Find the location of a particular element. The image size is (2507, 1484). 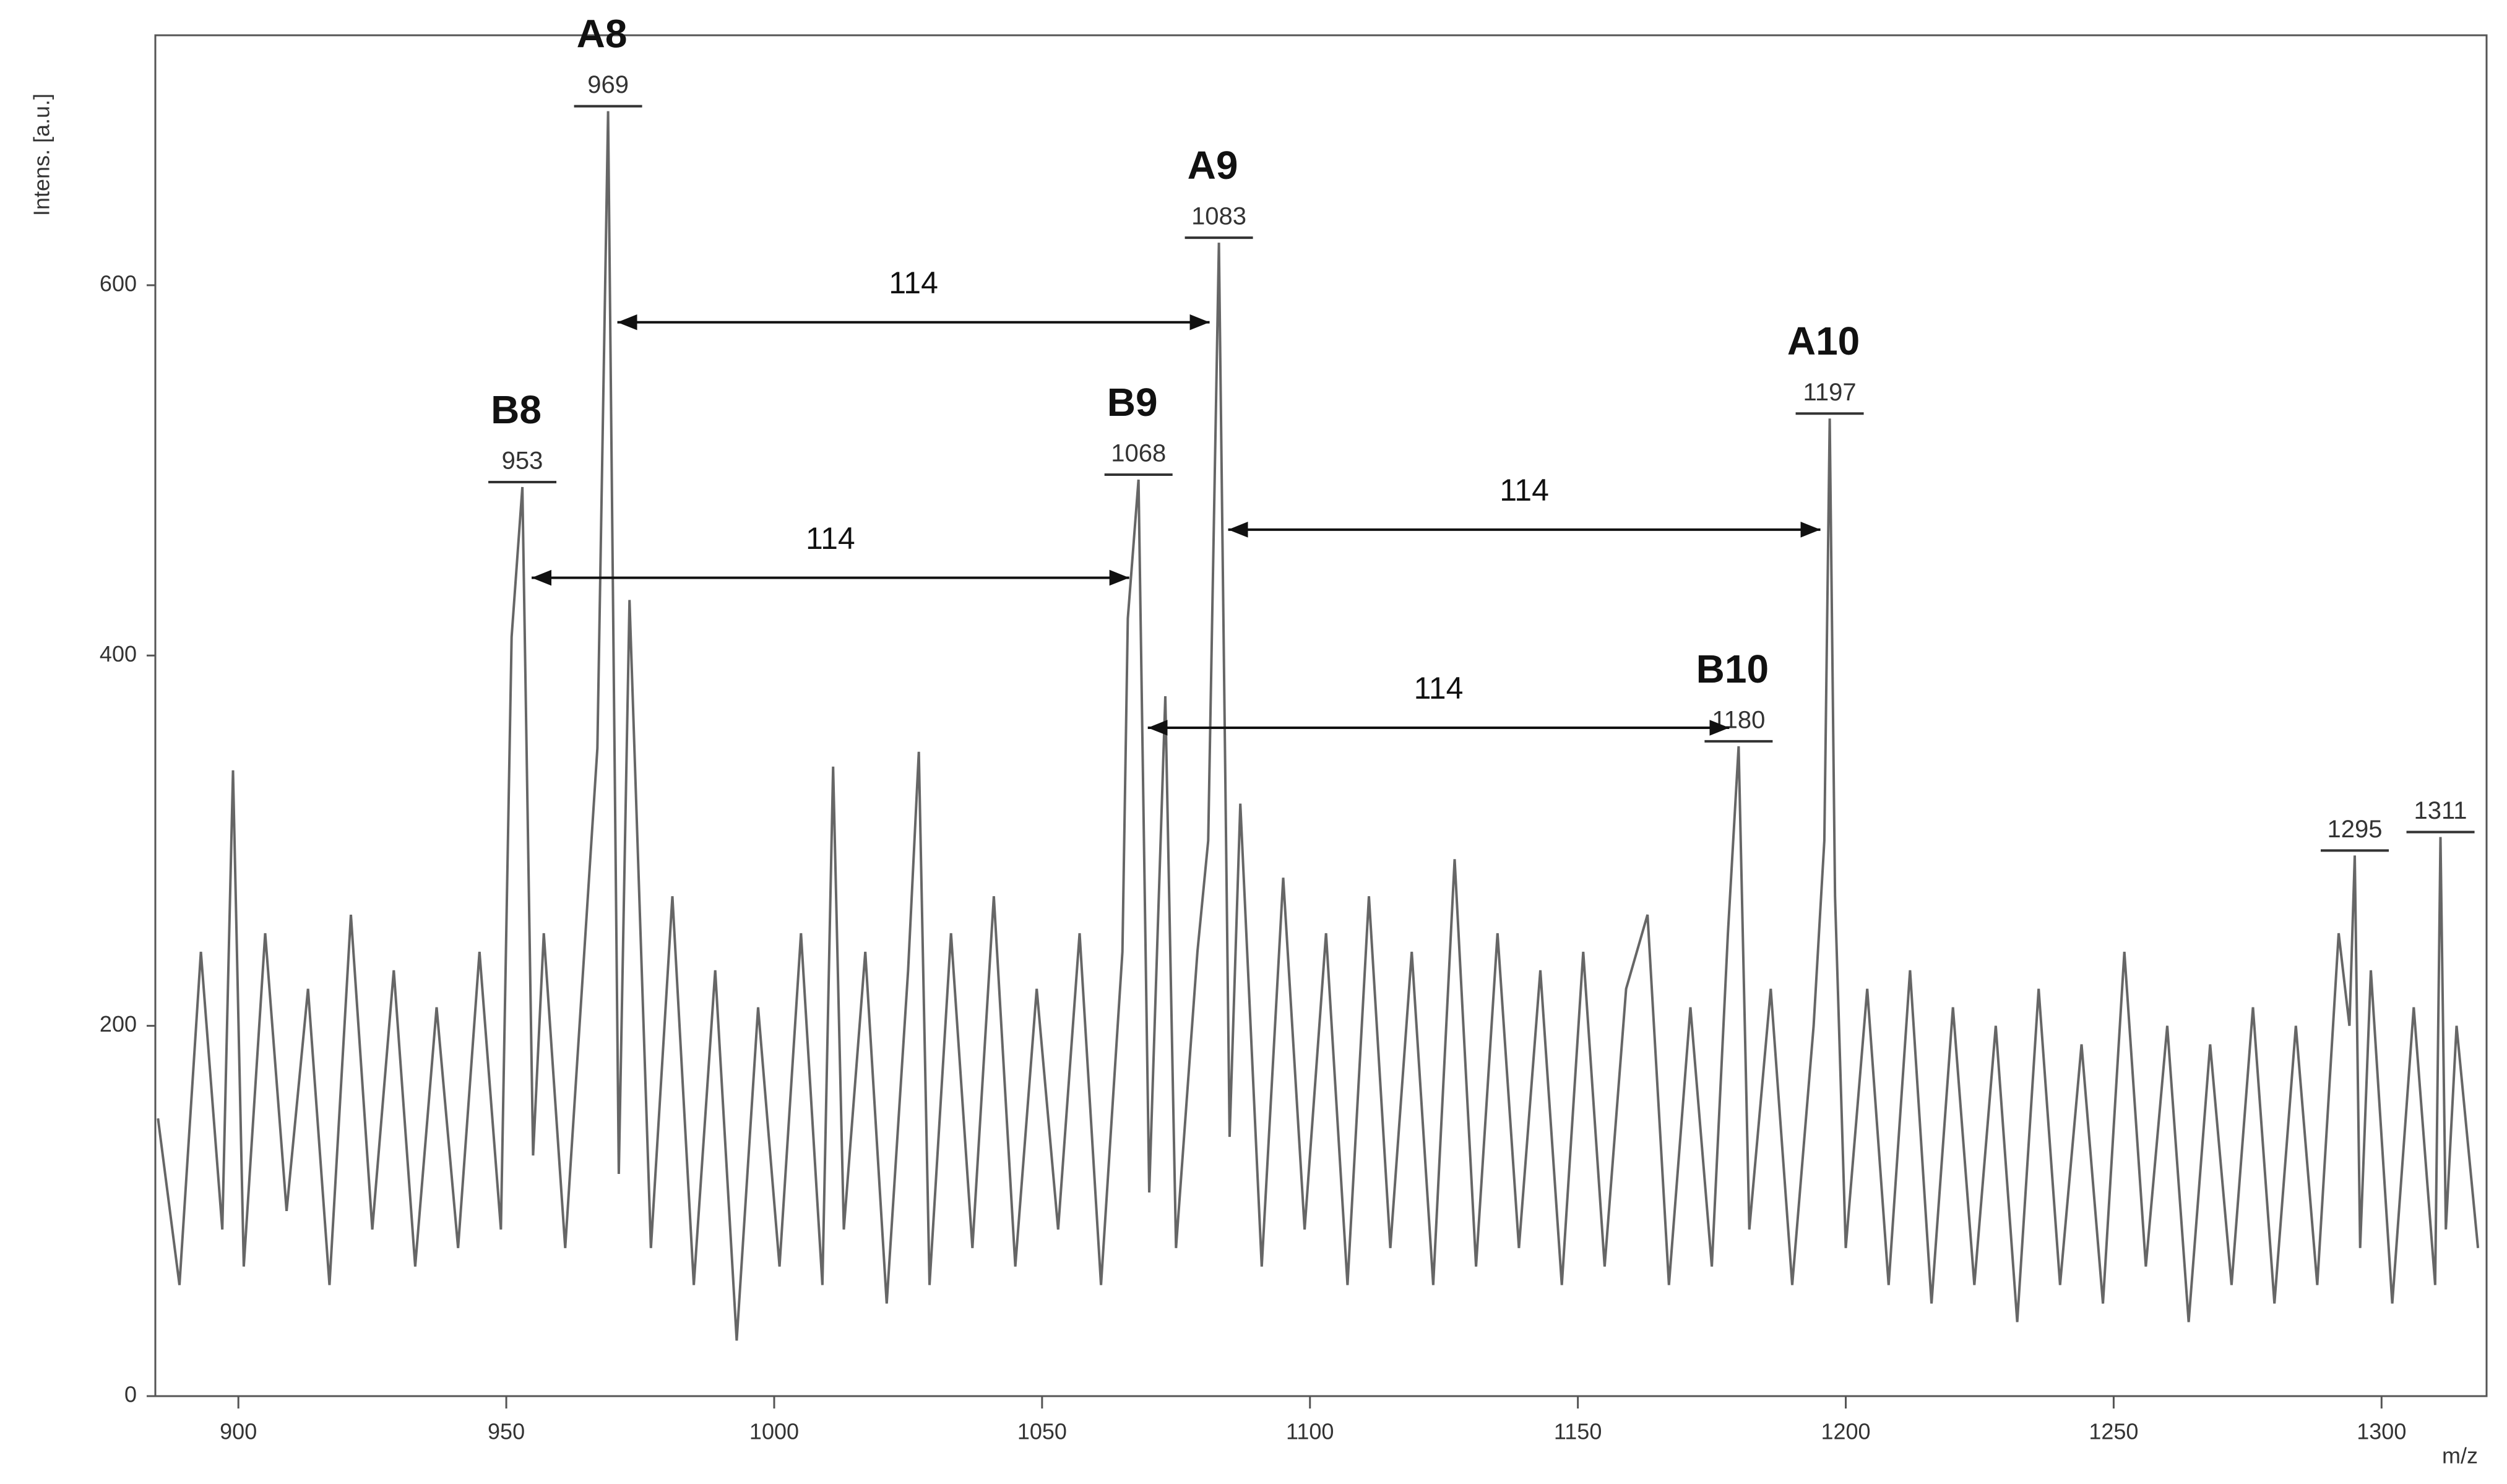

peak-name: A9 is located at coordinates (1213, 165).